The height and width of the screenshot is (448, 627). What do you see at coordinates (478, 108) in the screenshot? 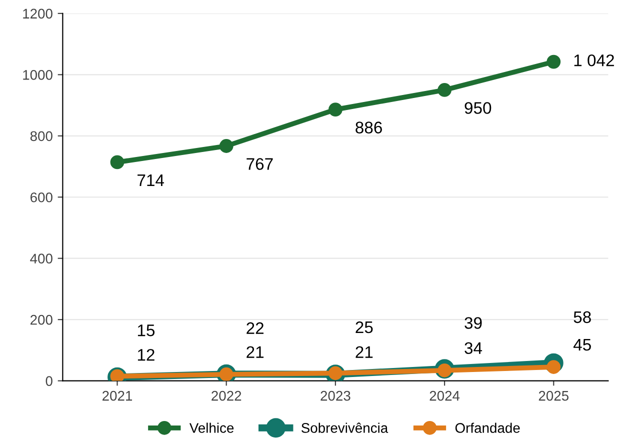
I see `data-label: 950` at bounding box center [478, 108].